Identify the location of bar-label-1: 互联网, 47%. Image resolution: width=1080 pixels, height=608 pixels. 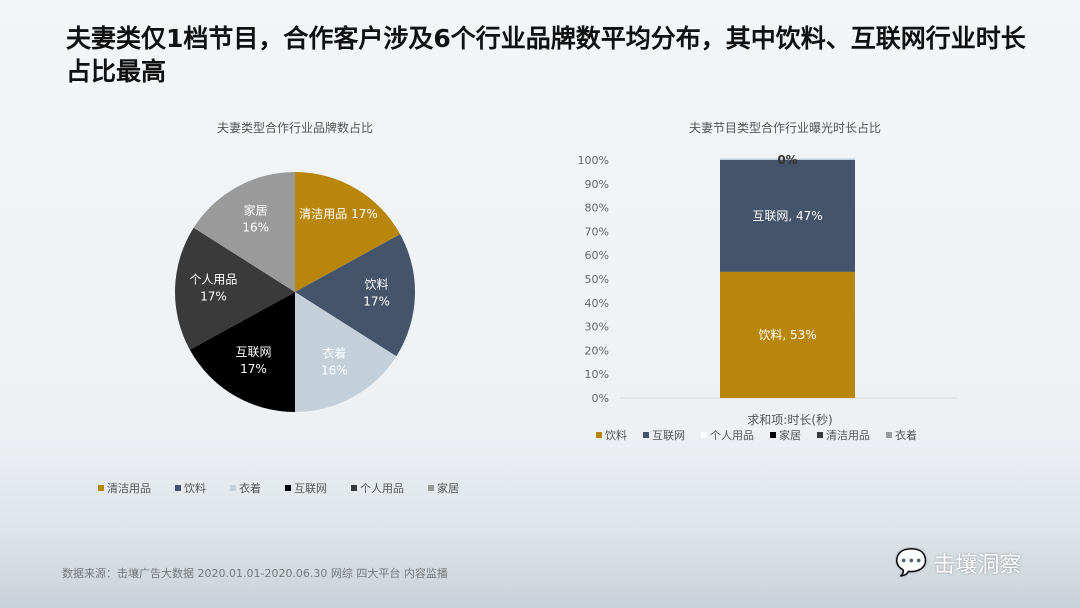
(787, 216).